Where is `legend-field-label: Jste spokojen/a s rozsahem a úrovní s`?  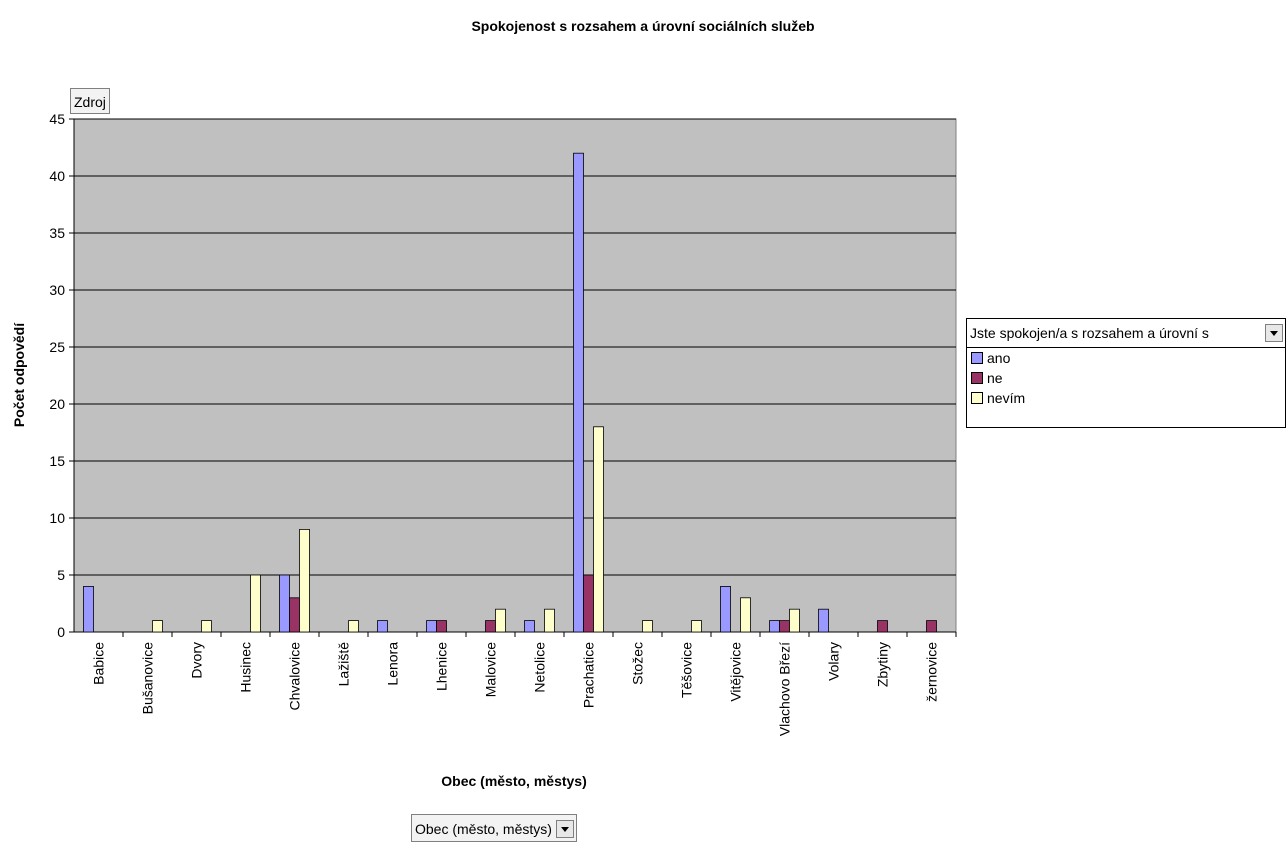
legend-field-label: Jste spokojen/a s rozsahem a úrovní s is located at coordinates (1089, 333).